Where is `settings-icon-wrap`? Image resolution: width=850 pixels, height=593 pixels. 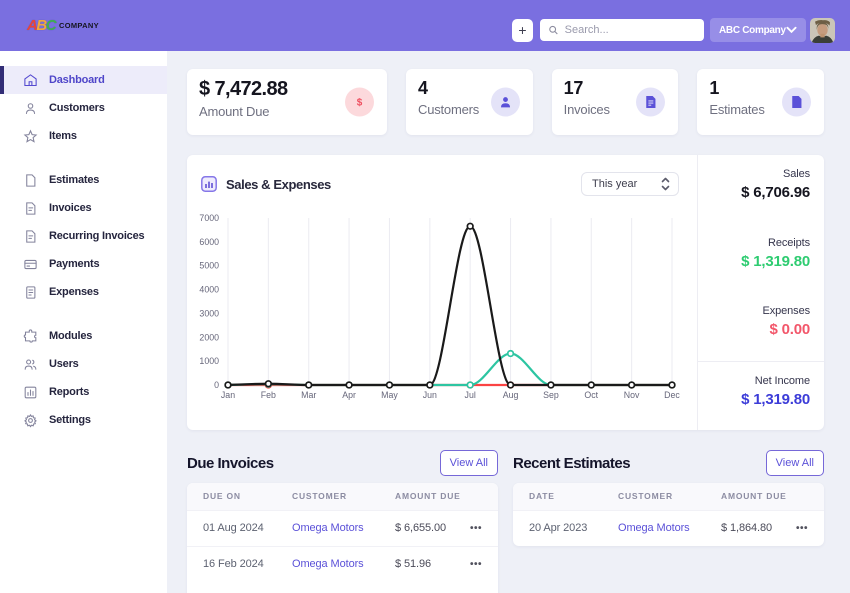 settings-icon-wrap is located at coordinates (30, 420).